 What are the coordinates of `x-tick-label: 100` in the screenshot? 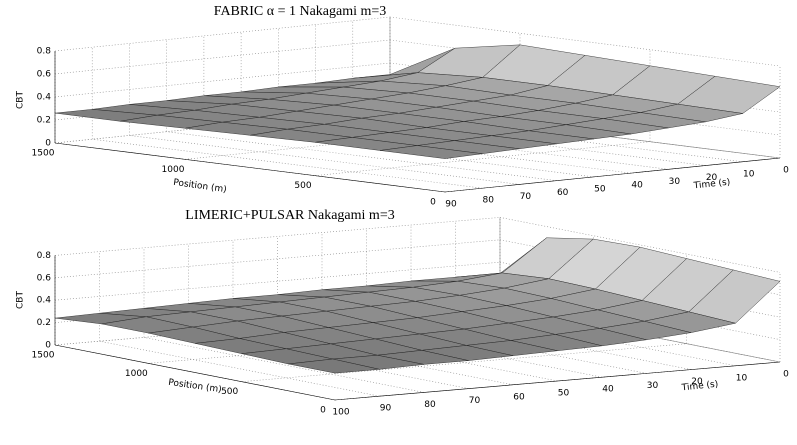 It's located at (340, 413).